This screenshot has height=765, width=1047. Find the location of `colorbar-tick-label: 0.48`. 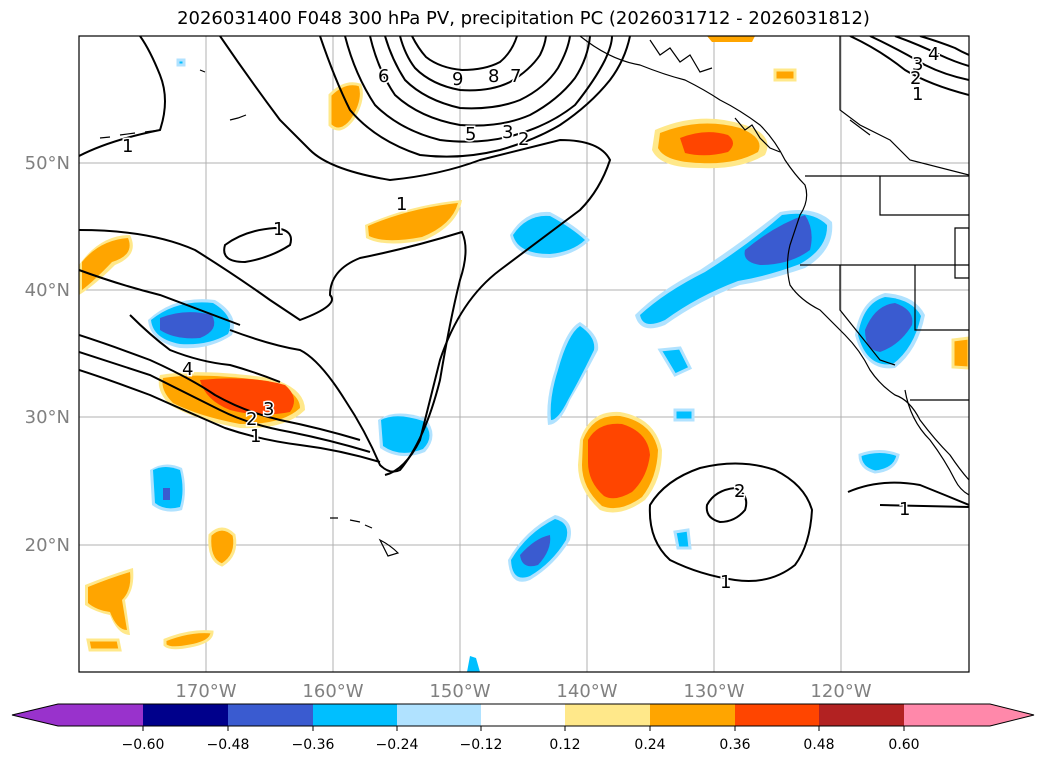

colorbar-tick-label: 0.48 is located at coordinates (818, 745).